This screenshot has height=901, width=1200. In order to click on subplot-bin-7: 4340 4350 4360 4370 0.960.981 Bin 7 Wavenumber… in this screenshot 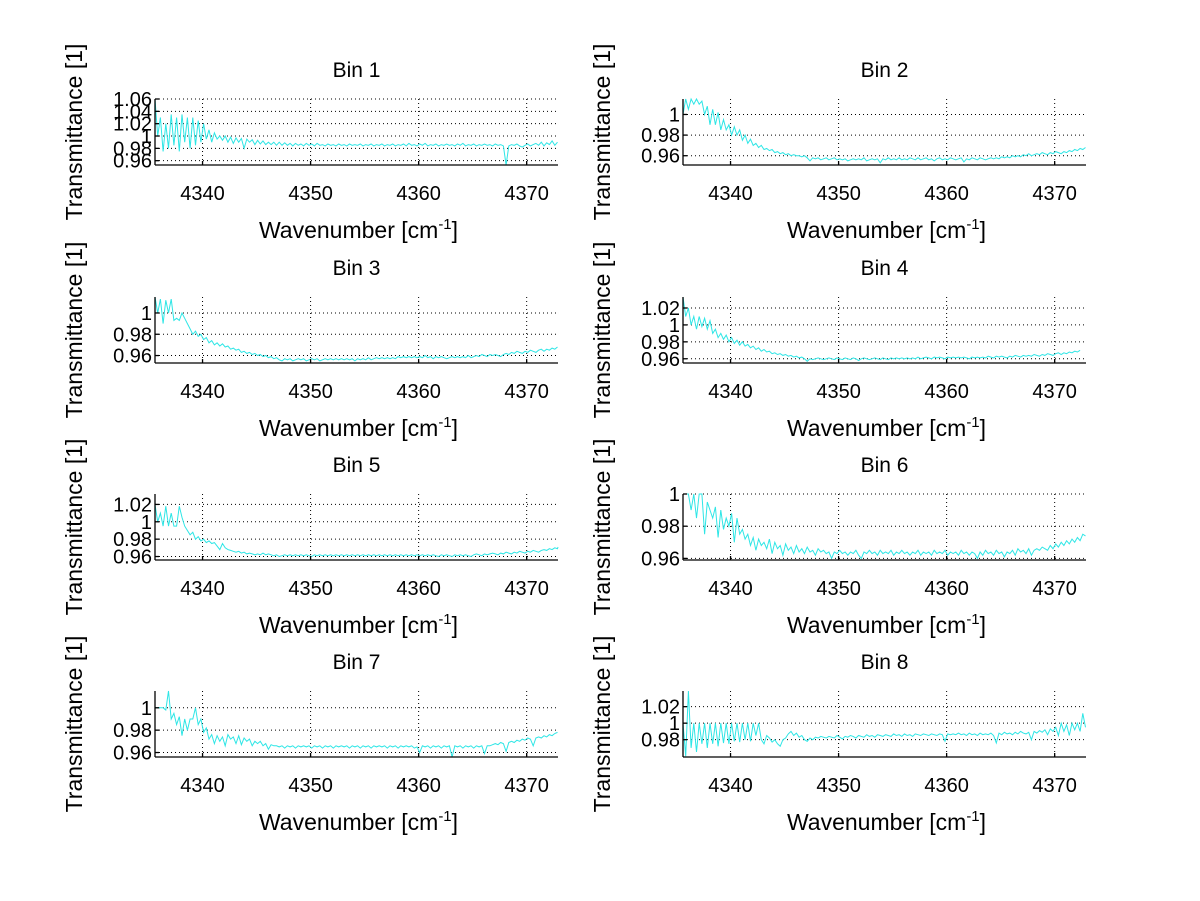, I will do `click(309, 735)`.